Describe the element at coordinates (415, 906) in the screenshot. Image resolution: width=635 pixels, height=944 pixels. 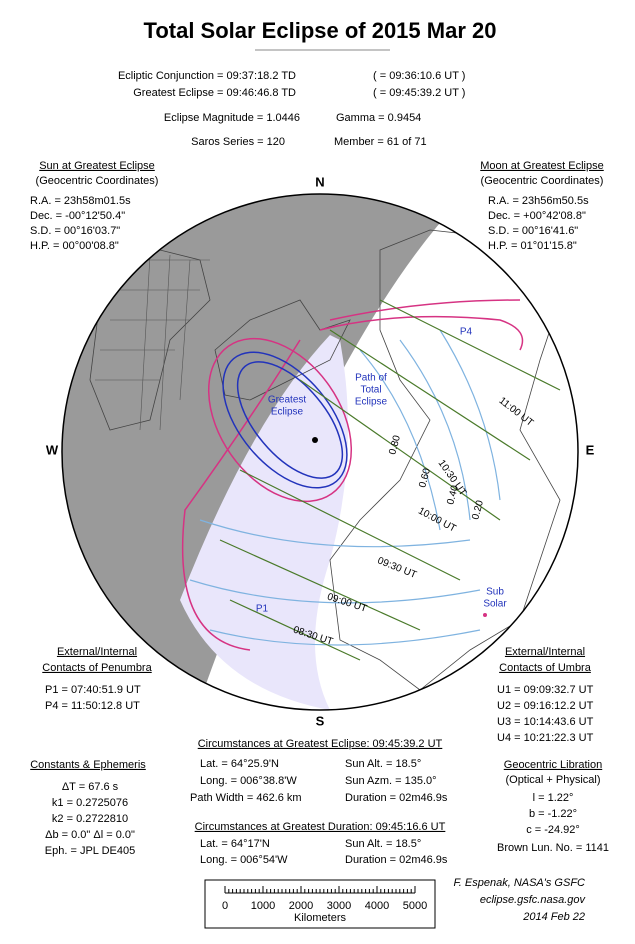
I see `scale-label: 5000` at that location.